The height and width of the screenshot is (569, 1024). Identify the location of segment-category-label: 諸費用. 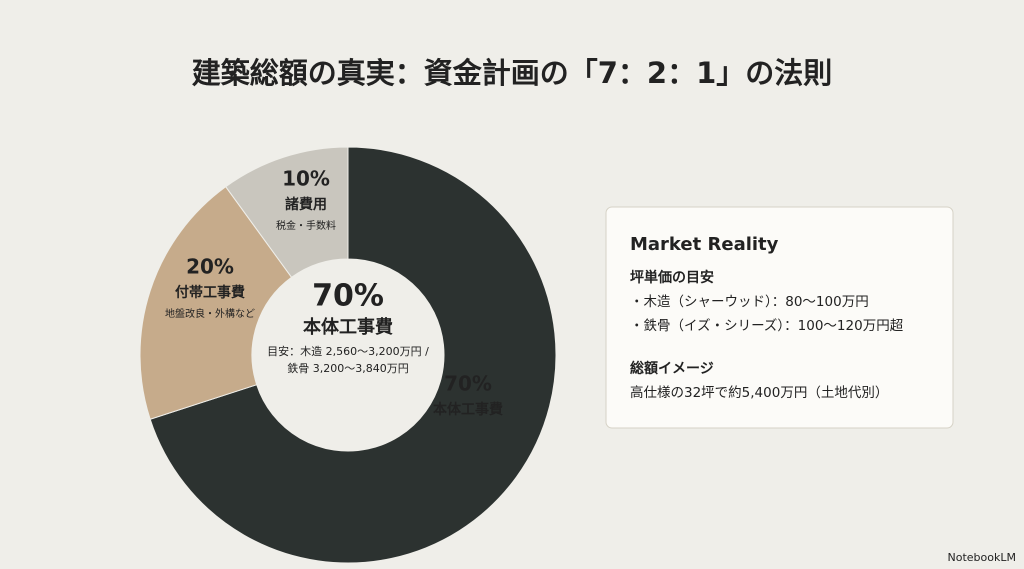
(306, 204).